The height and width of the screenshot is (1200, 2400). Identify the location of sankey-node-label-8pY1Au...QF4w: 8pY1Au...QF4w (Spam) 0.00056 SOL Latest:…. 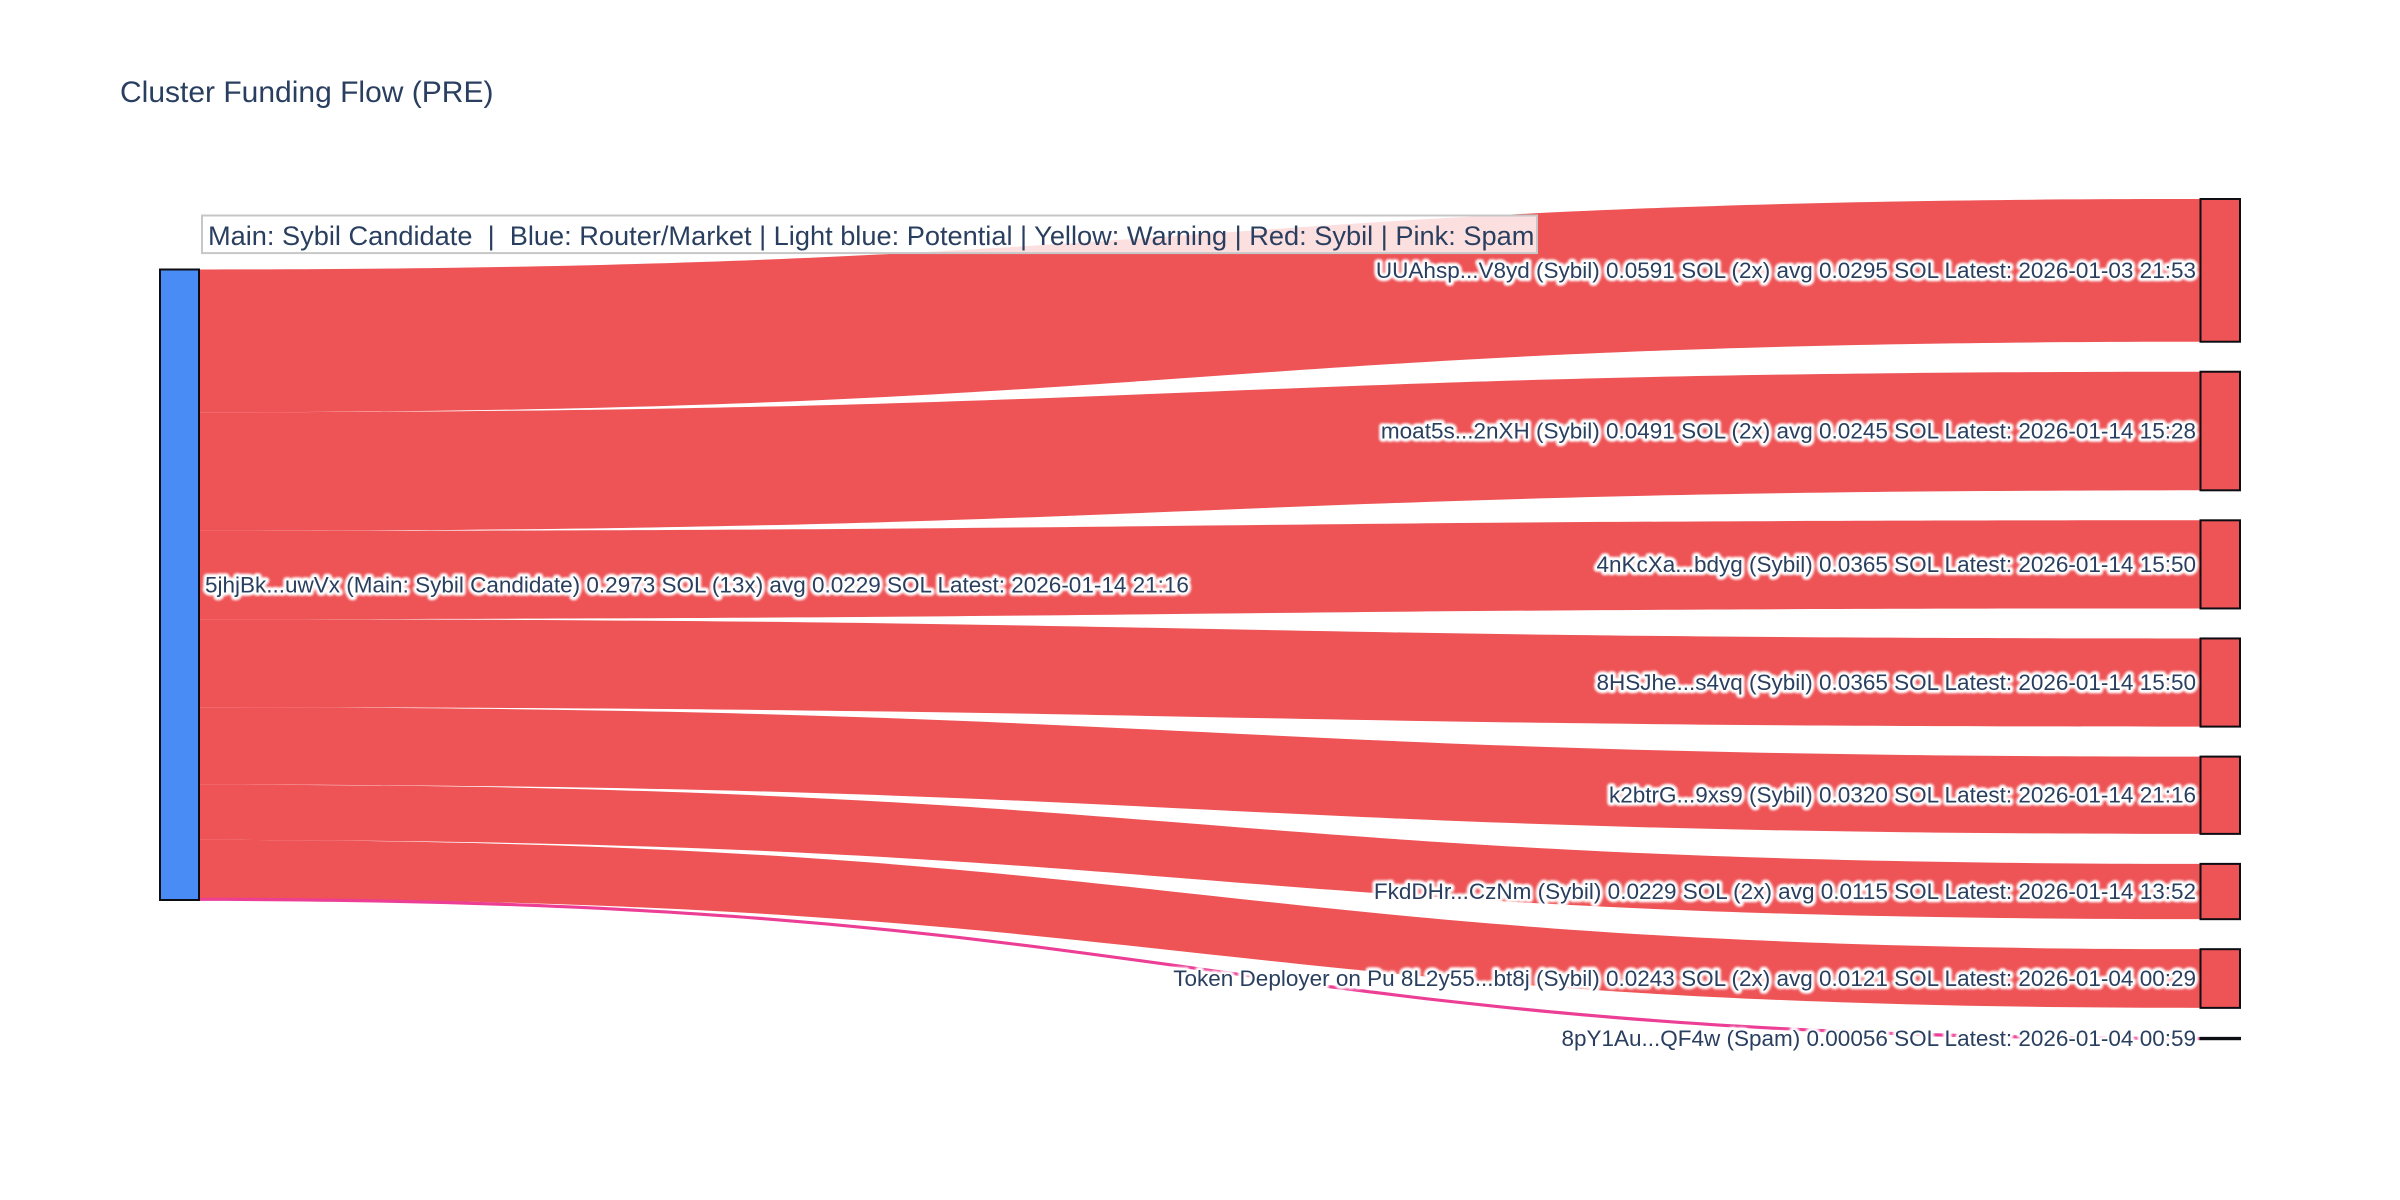
(1878, 1038).